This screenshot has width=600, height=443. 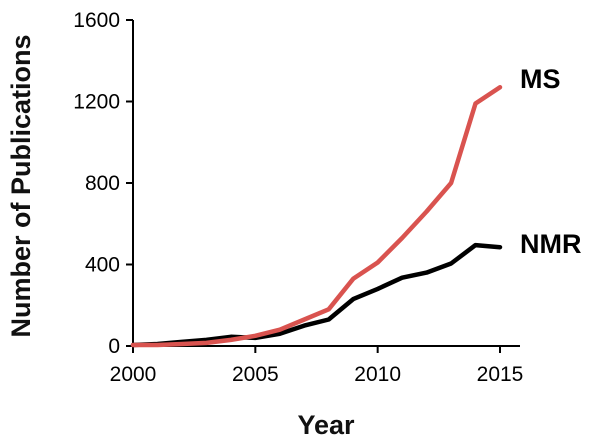 I want to click on y-tick-label: 0, so click(x=114, y=346).